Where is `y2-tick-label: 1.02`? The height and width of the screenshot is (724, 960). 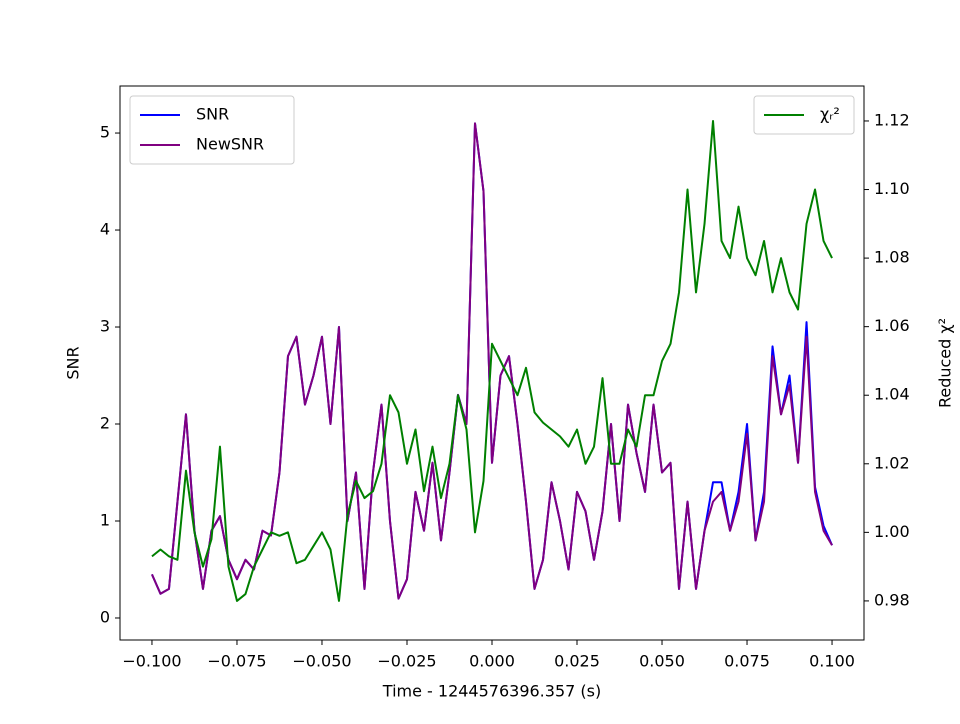 y2-tick-label: 1.02 is located at coordinates (892, 462).